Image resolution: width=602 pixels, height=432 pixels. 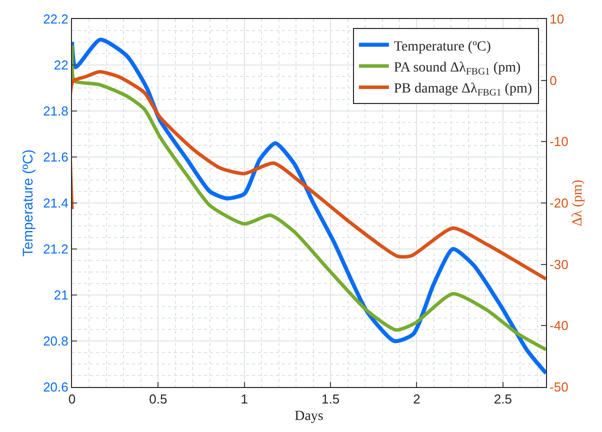 I want to click on x-tick-label: 2.5, so click(x=503, y=399).